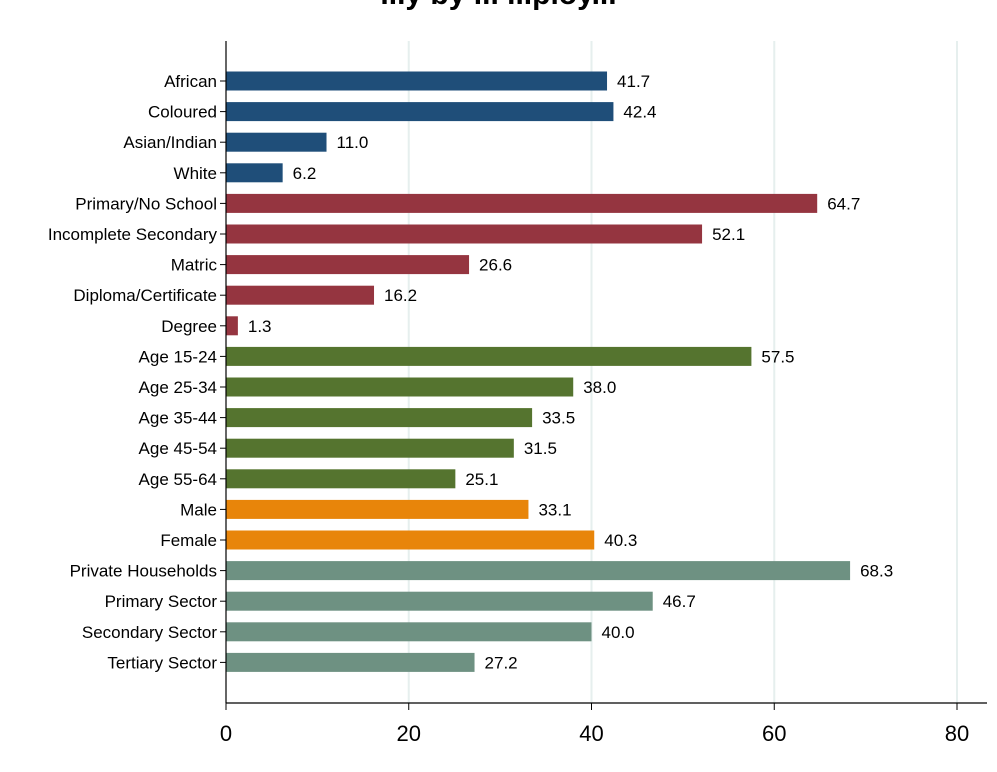 The width and height of the screenshot is (997, 772). What do you see at coordinates (599, 387) in the screenshot?
I see `data-label: 38.0` at bounding box center [599, 387].